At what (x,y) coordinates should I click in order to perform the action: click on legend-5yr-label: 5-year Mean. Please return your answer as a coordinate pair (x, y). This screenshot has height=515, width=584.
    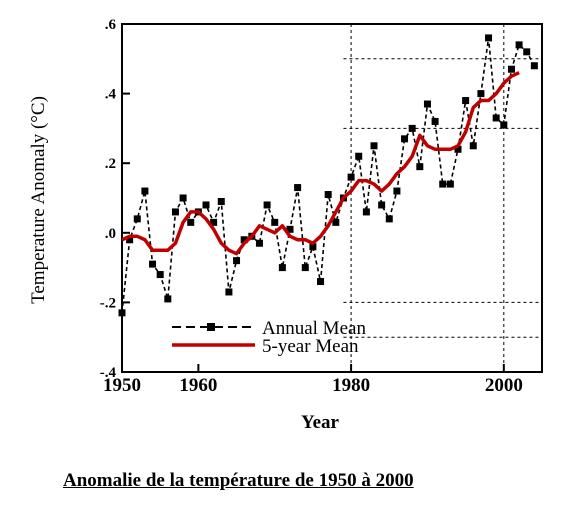
    Looking at the image, I should click on (310, 346).